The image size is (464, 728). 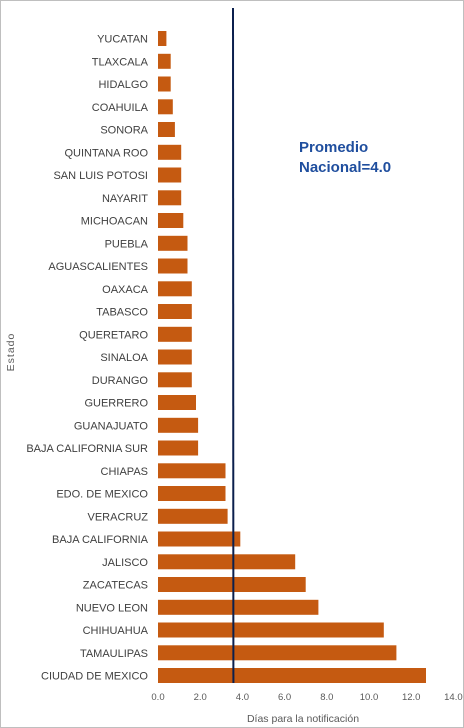 I want to click on x-tick-label: 8.0, so click(x=326, y=697).